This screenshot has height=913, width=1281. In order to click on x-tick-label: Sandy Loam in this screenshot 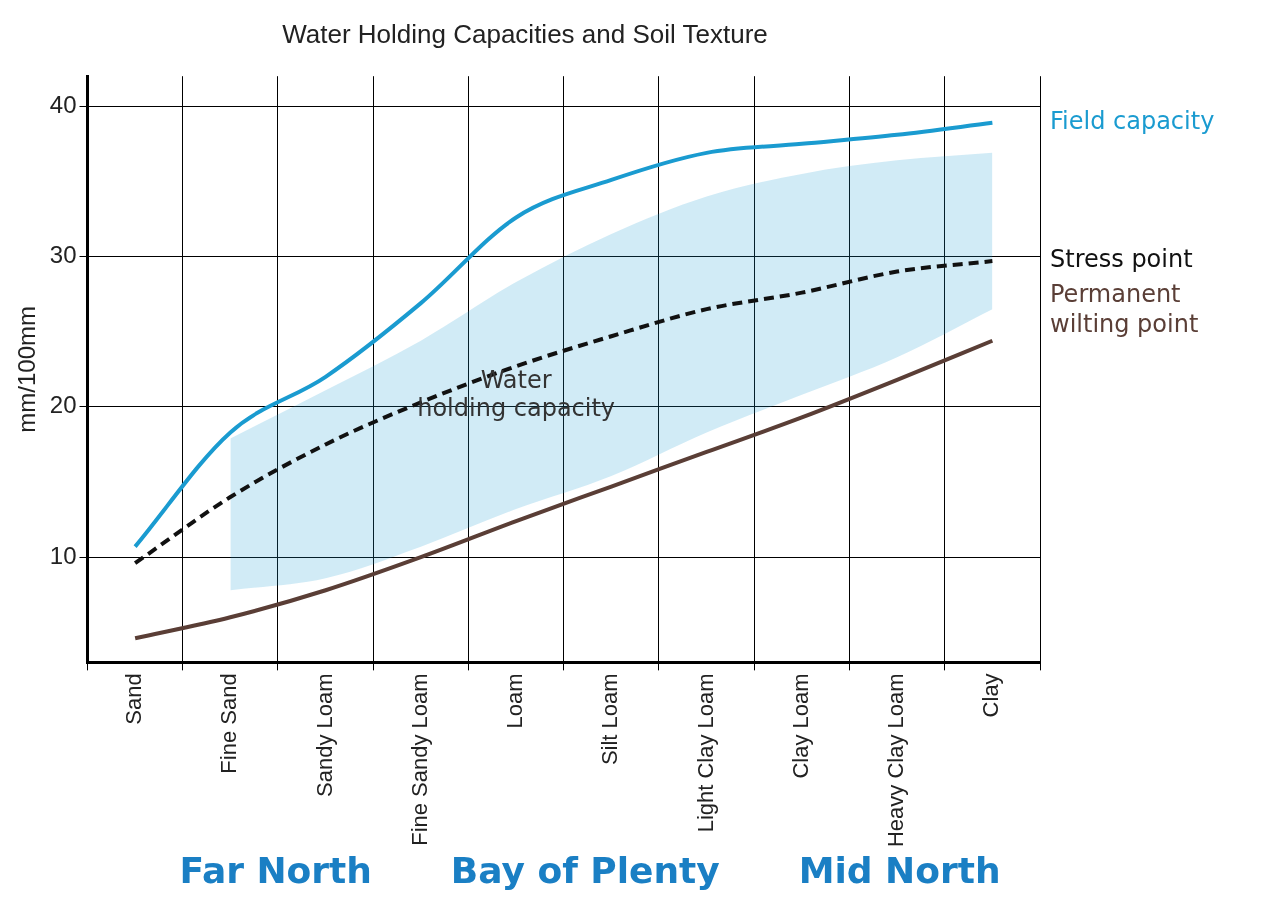, I will do `click(324, 735)`.